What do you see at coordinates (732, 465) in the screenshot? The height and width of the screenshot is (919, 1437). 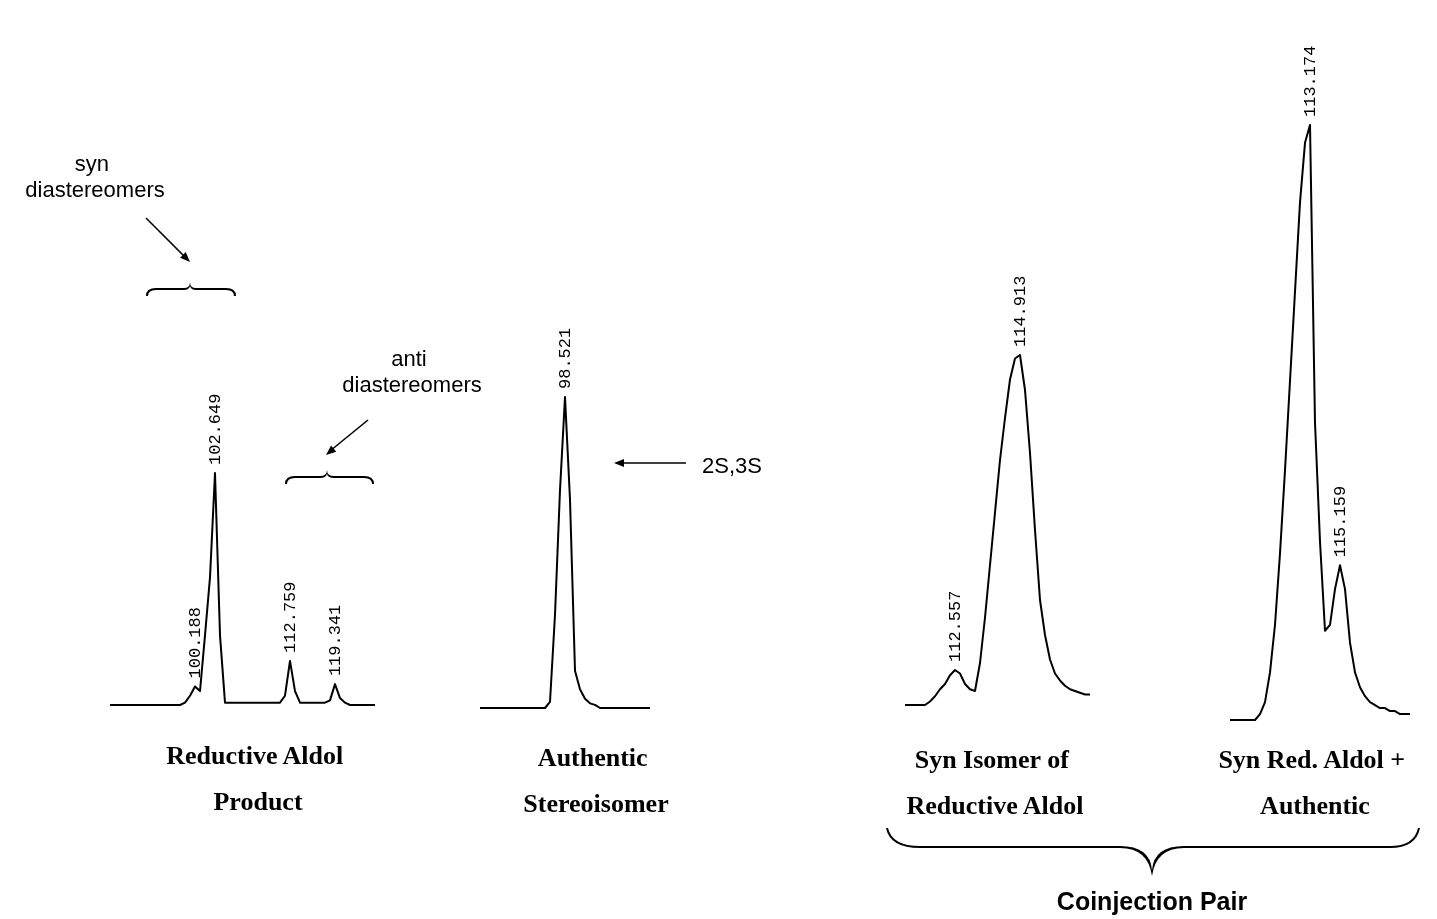 I see `text: 2S,3S` at bounding box center [732, 465].